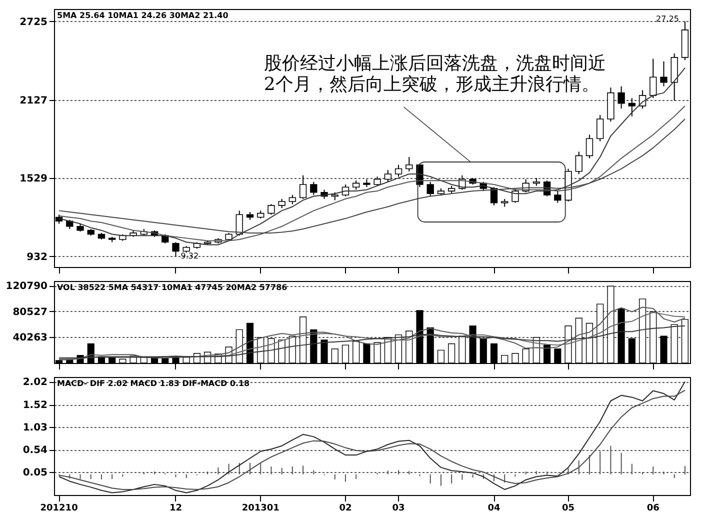  What do you see at coordinates (143, 15) in the screenshot?
I see `annotation: 5MA 25.64 10MA1 24.26 30MA2 21.40` at bounding box center [143, 15].